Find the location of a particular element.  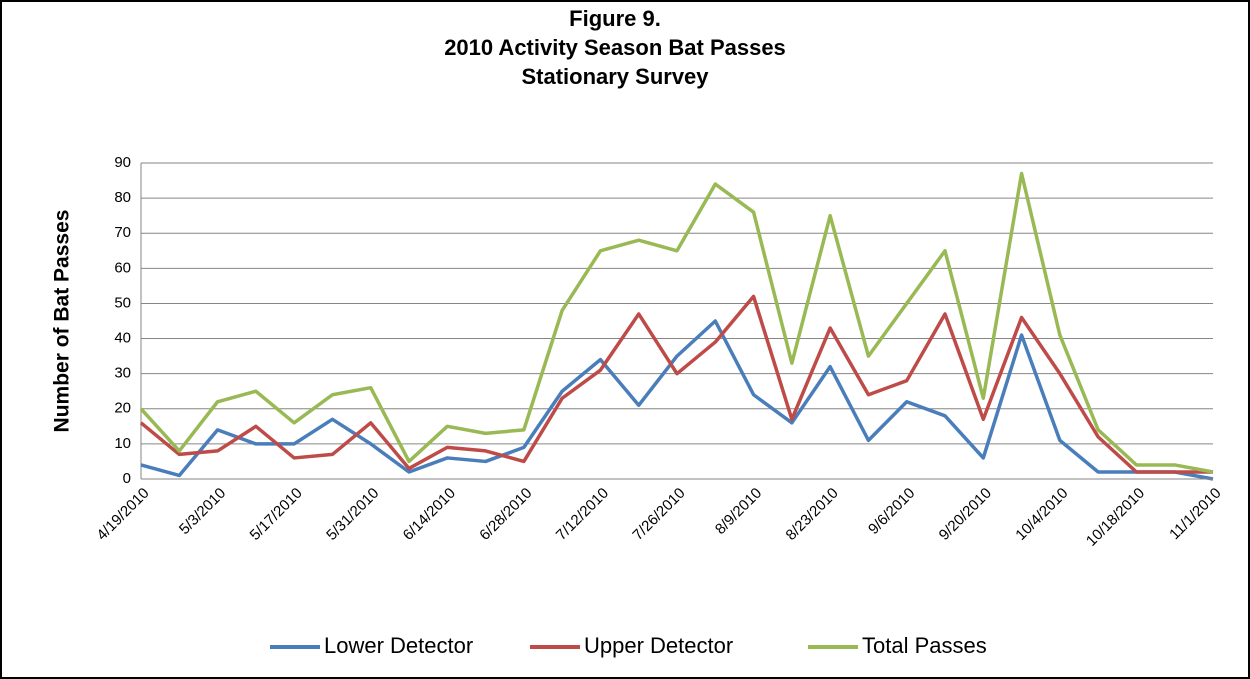

y-tick-label: 80 is located at coordinates (122, 197).